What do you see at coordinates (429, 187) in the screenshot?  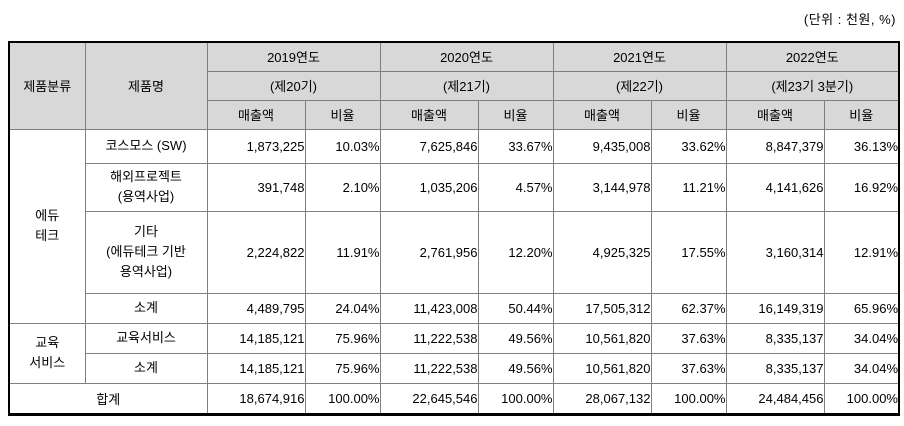 I see `sales-value: 1,035,206` at bounding box center [429, 187].